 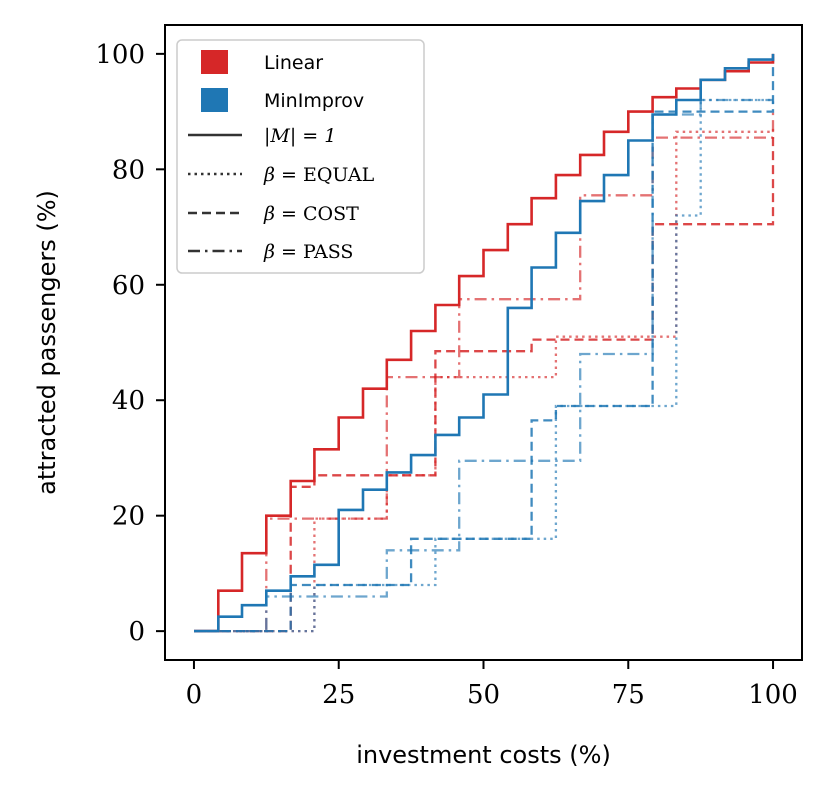 I want to click on x-tick-label: 100, so click(x=773, y=695).